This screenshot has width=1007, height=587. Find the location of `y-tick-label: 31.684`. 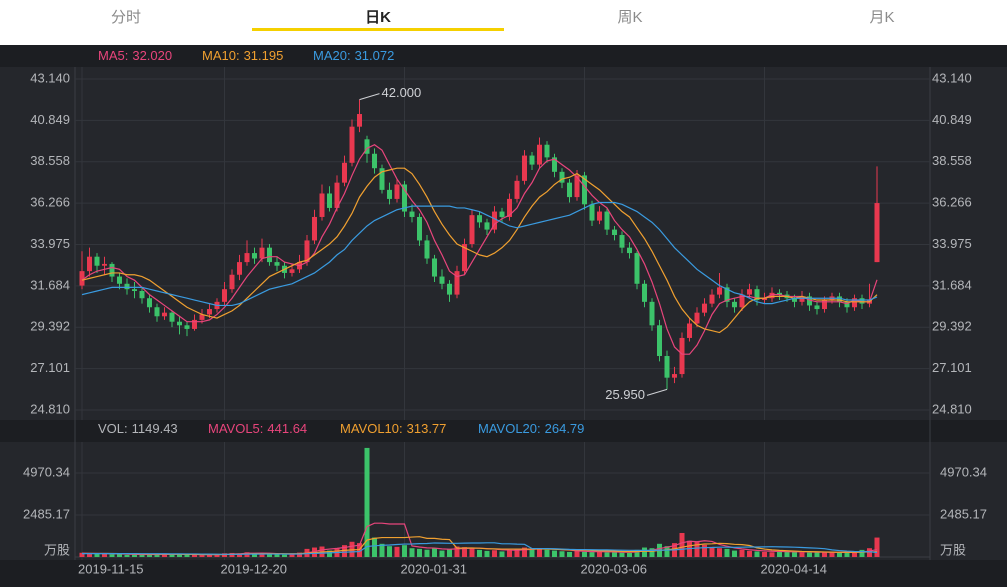

y-tick-label: 31.684 is located at coordinates (50, 284).